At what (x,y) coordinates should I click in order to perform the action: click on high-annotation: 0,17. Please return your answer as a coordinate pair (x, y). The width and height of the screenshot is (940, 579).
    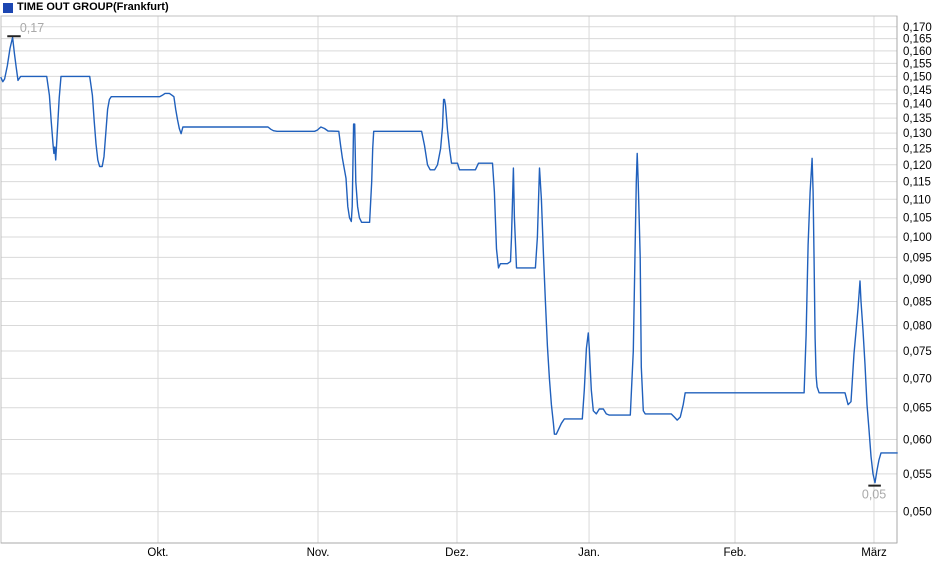
    Looking at the image, I should click on (32, 28).